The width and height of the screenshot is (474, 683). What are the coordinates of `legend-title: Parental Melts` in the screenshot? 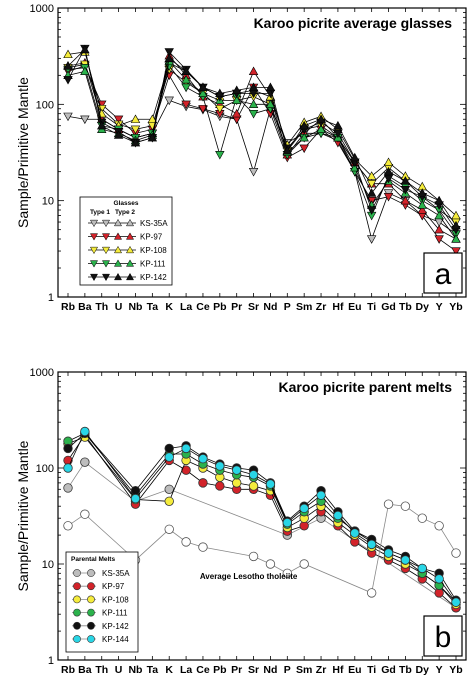 It's located at (93, 559).